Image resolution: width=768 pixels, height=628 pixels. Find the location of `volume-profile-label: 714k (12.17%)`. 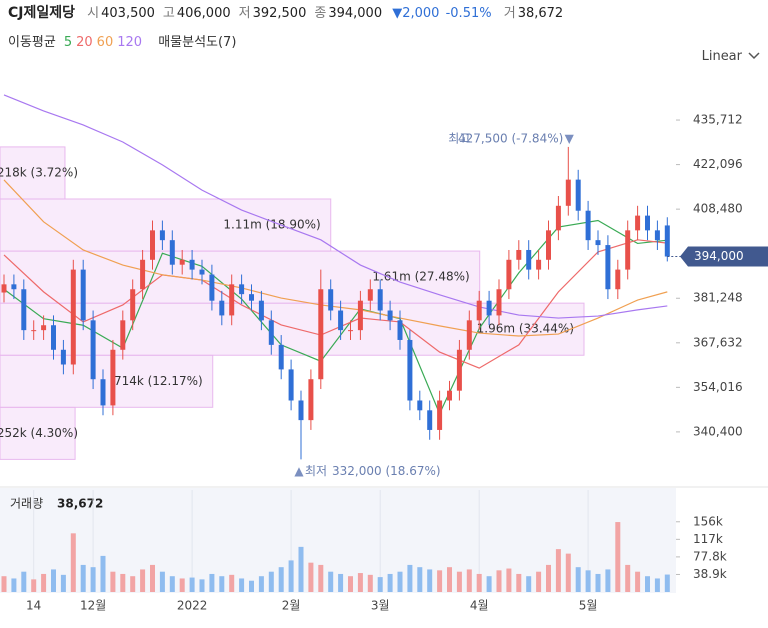

volume-profile-label: 714k (12.17%) is located at coordinates (158, 381).